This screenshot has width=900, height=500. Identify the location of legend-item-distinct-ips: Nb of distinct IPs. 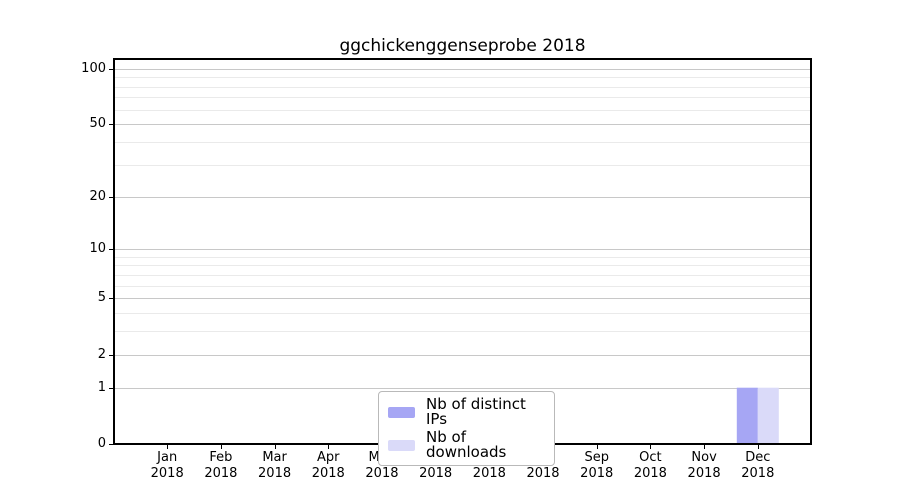
(467, 412).